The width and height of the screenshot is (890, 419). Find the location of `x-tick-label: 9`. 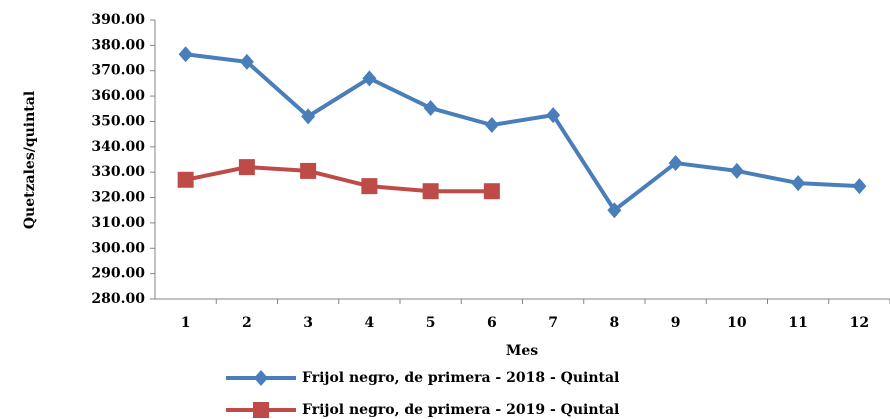

x-tick-label: 9 is located at coordinates (676, 323).